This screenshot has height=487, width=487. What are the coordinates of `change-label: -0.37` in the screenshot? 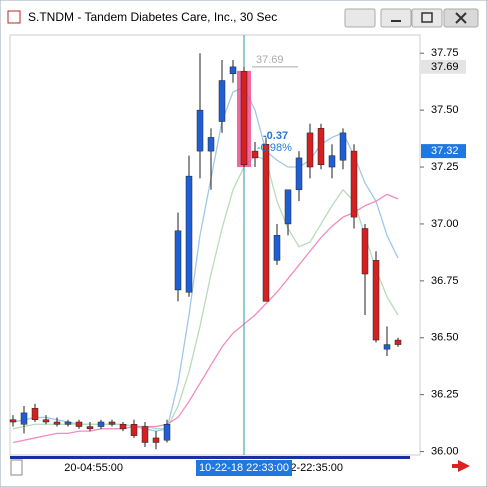 It's located at (275, 136).